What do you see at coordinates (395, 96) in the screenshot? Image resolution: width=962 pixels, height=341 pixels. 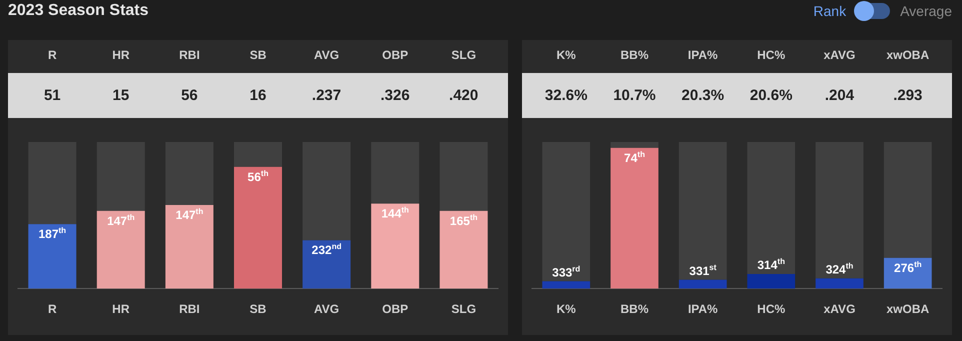 I see `text: .326` at bounding box center [395, 96].